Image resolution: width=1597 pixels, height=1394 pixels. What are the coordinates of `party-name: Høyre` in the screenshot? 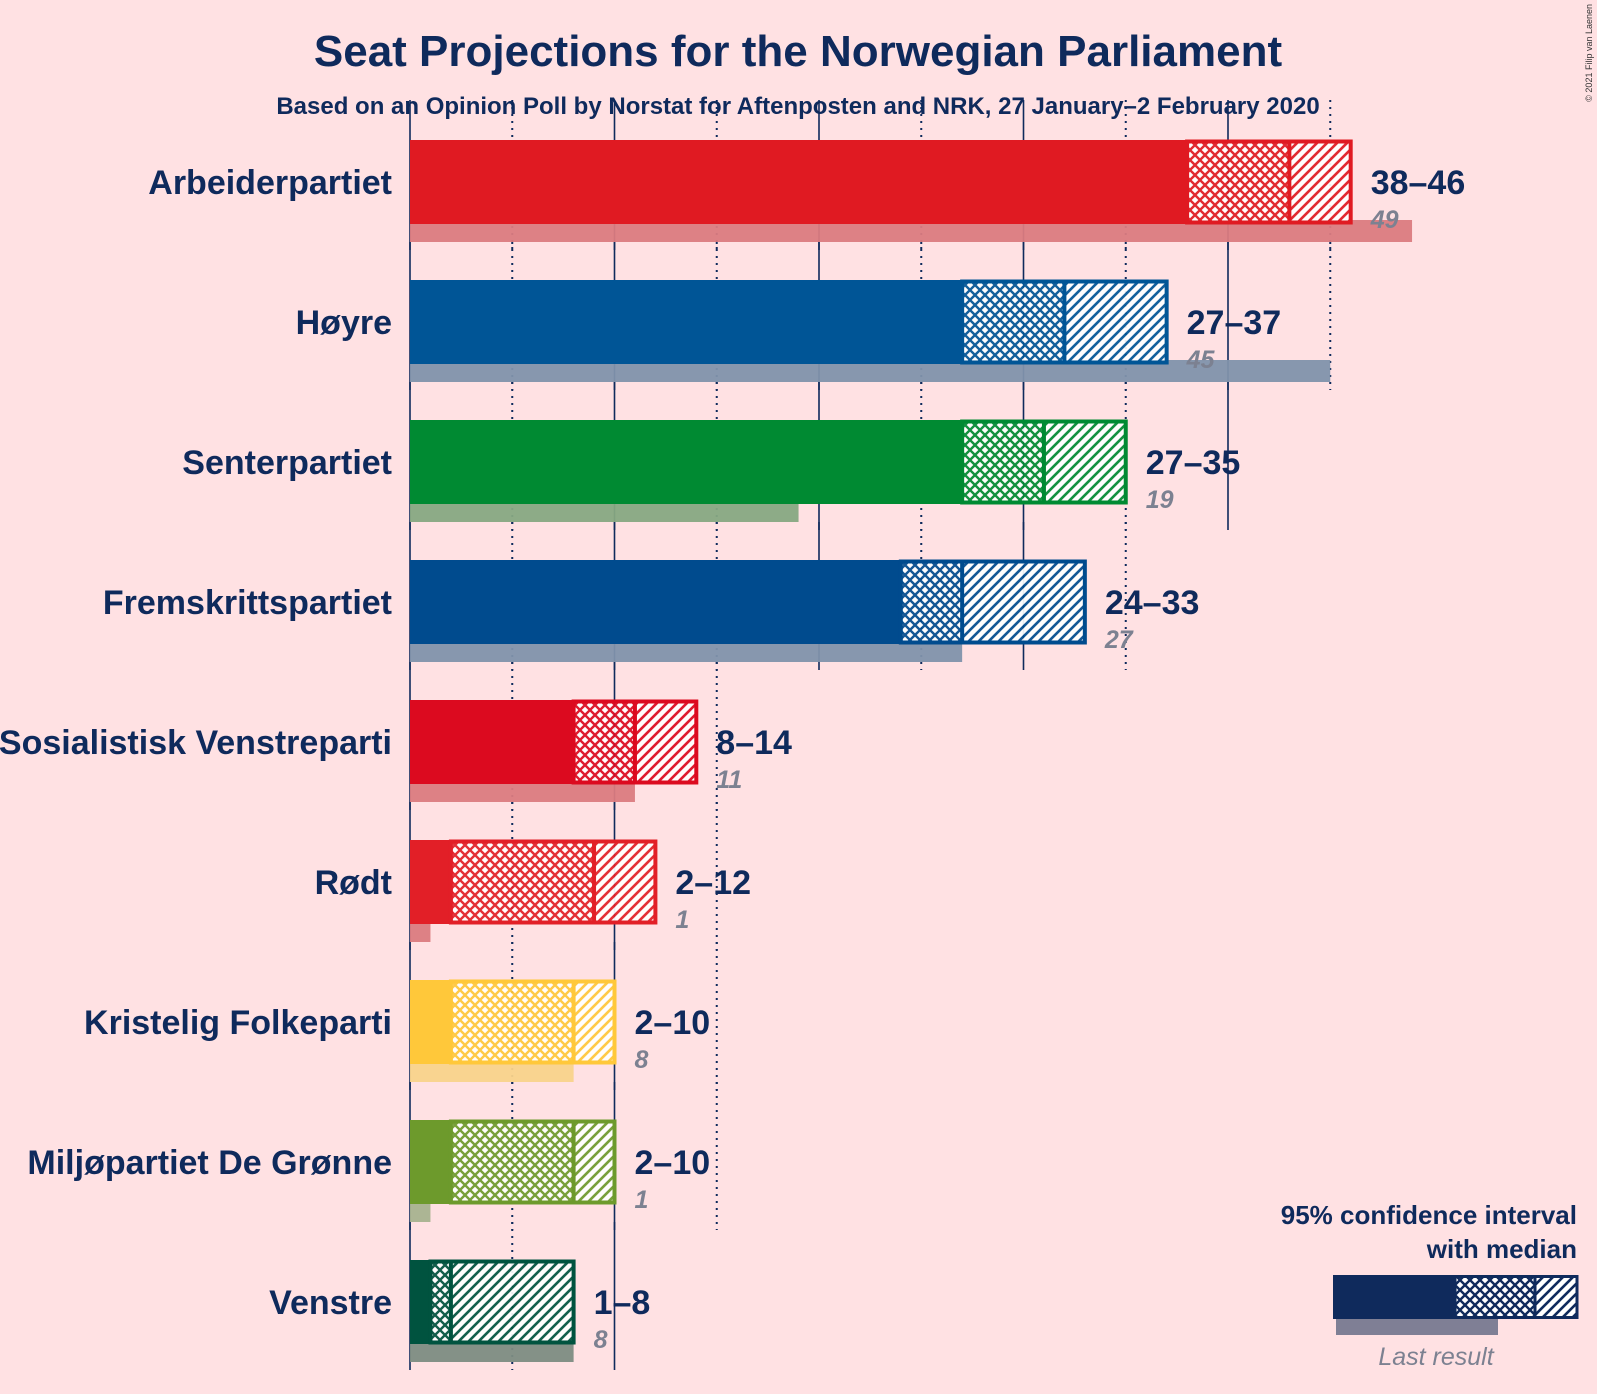 It's located at (344, 323).